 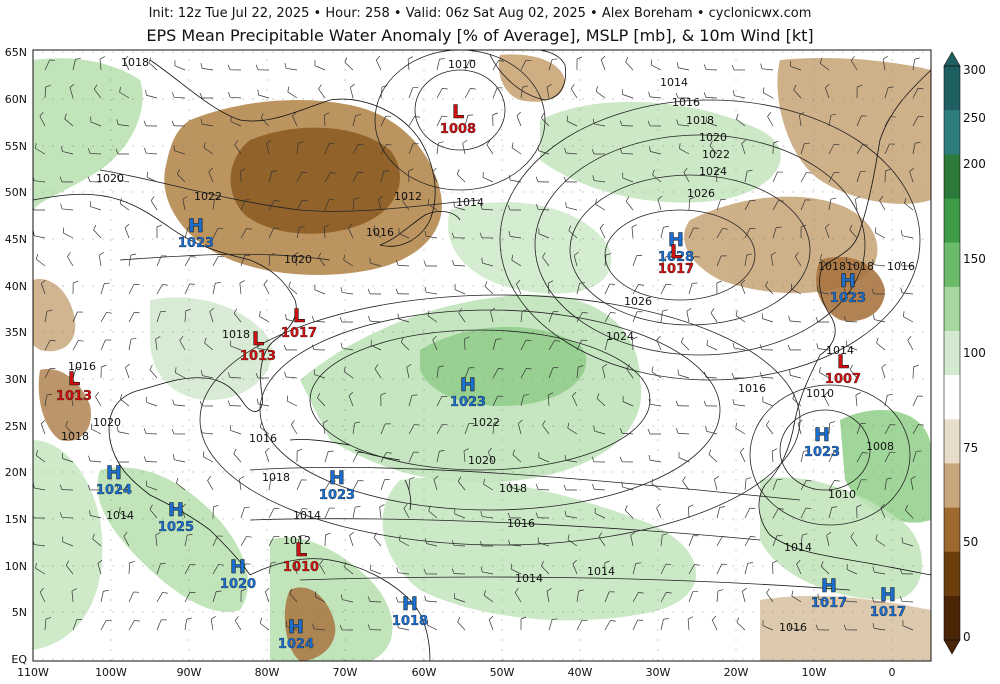 What do you see at coordinates (75, 436) in the screenshot?
I see `isobar-label: 1018` at bounding box center [75, 436].